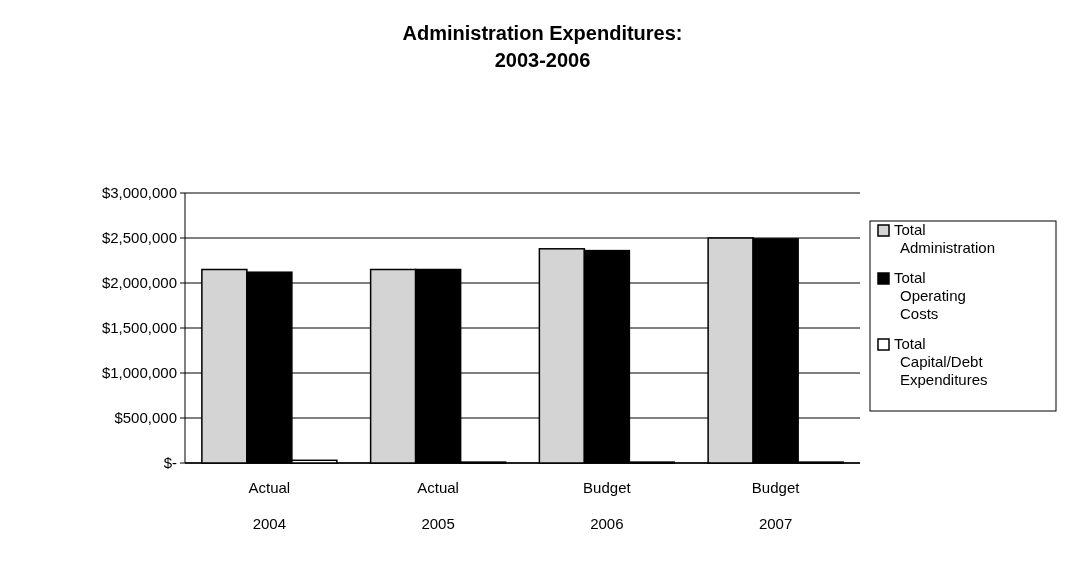  What do you see at coordinates (607, 505) in the screenshot?
I see `category-label: Budget 2006` at bounding box center [607, 505].